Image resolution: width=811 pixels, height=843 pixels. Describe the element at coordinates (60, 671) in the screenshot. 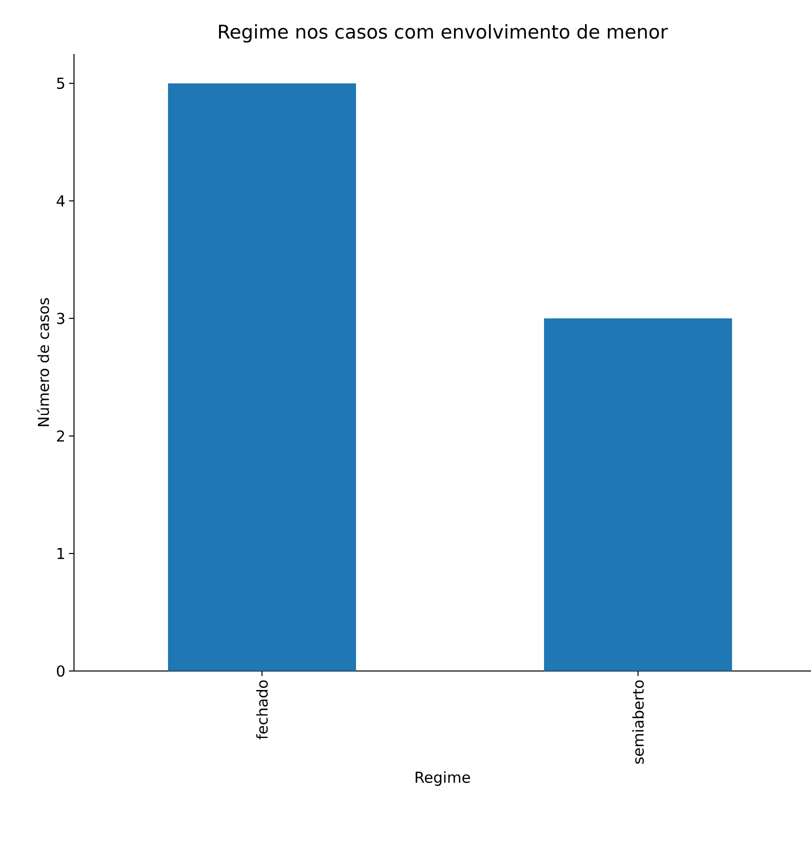

I see `y-tick-label: 0` at that location.